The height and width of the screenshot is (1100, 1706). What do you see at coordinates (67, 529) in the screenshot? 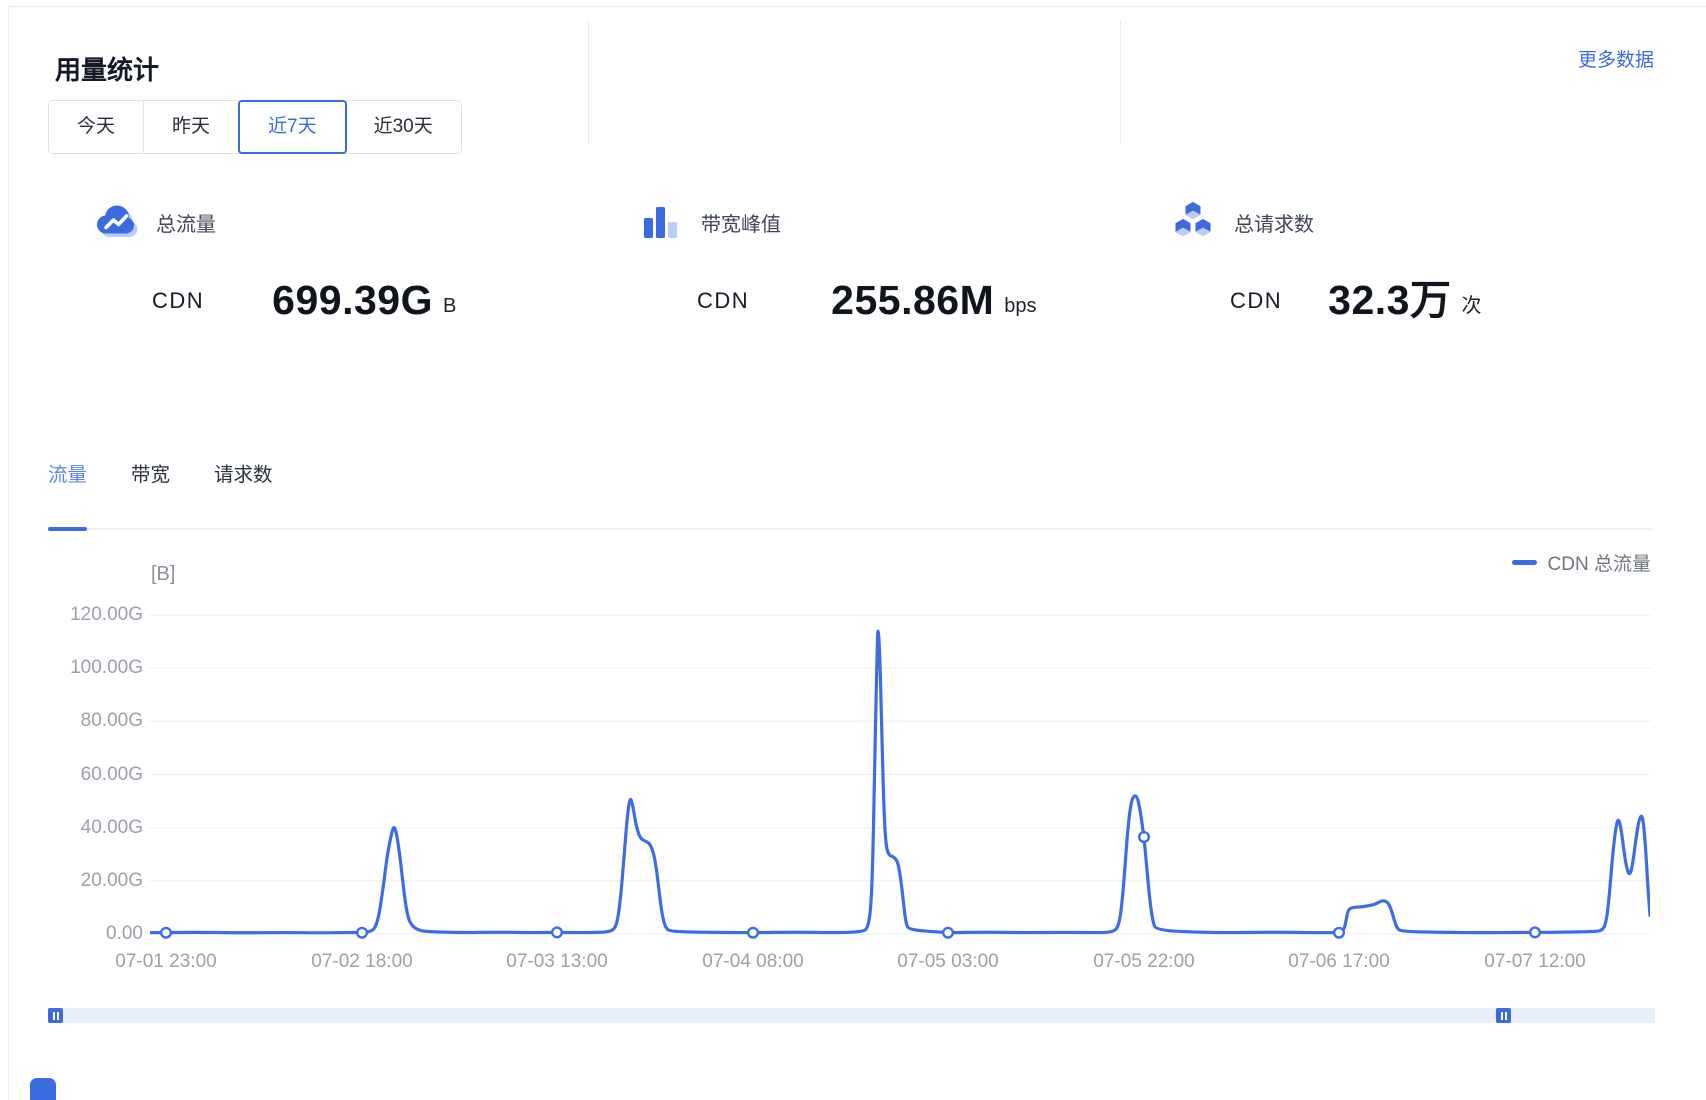
I see `metric-active-underline` at bounding box center [67, 529].